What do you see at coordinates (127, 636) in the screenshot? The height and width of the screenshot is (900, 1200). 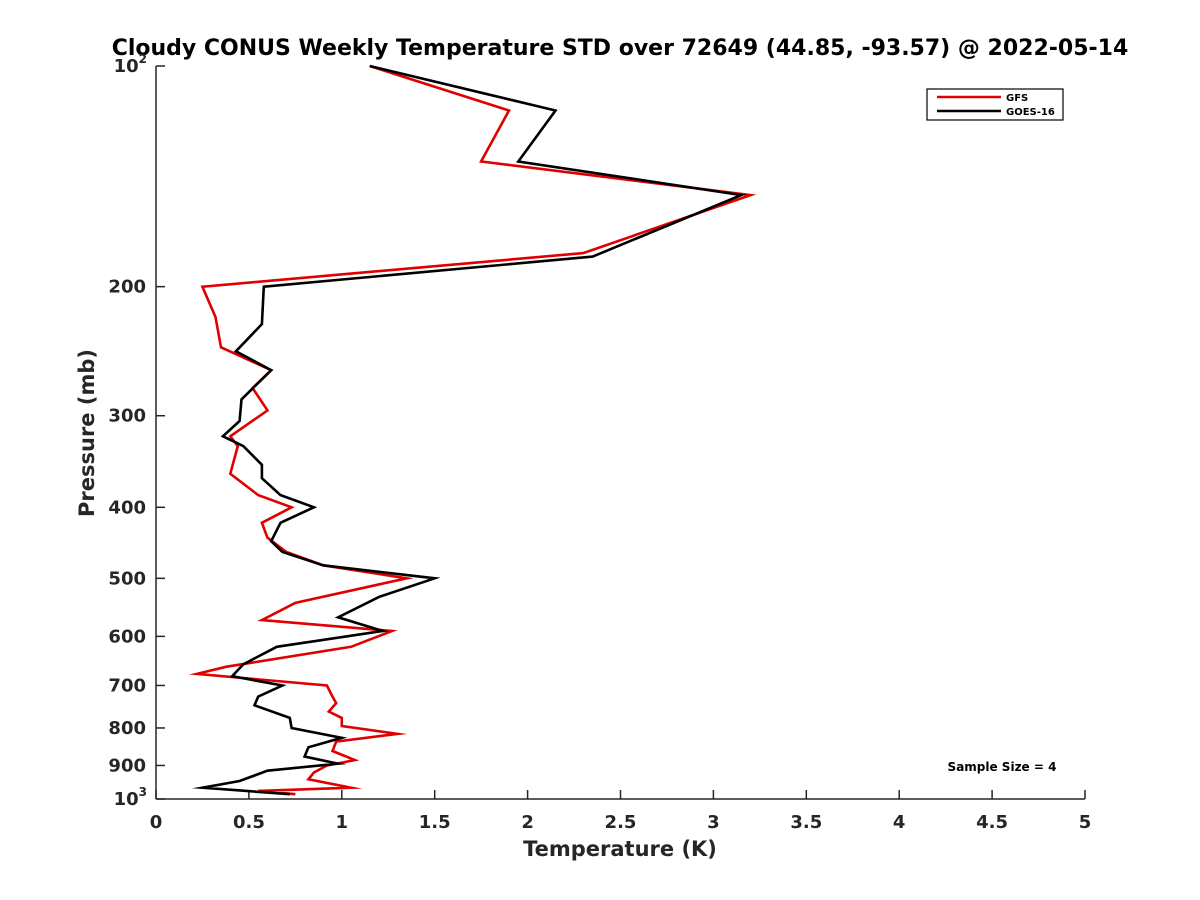 I see `y-tick-label: 600` at bounding box center [127, 636].